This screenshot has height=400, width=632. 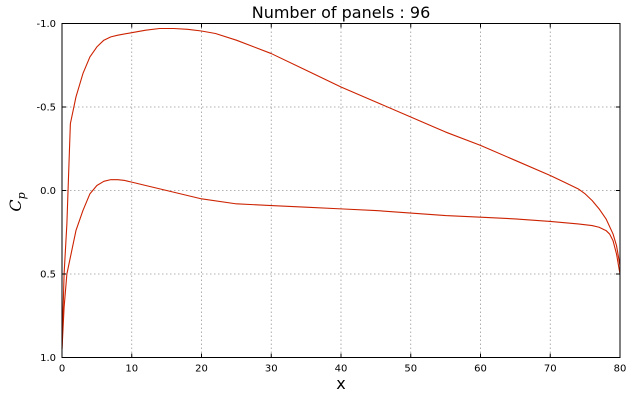 What do you see at coordinates (271, 369) in the screenshot?
I see `x-tick-label: 30` at bounding box center [271, 369].